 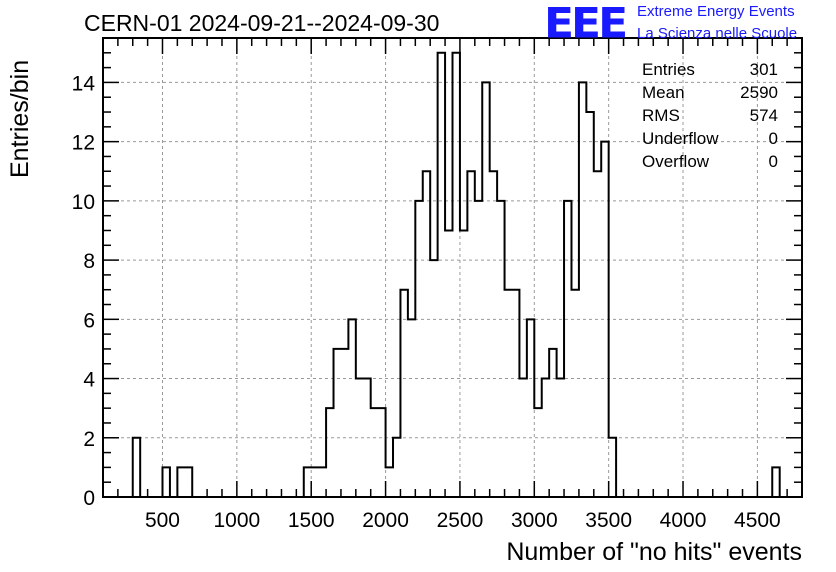 What do you see at coordinates (84, 83) in the screenshot?
I see `y-tick-label: 14` at bounding box center [84, 83].